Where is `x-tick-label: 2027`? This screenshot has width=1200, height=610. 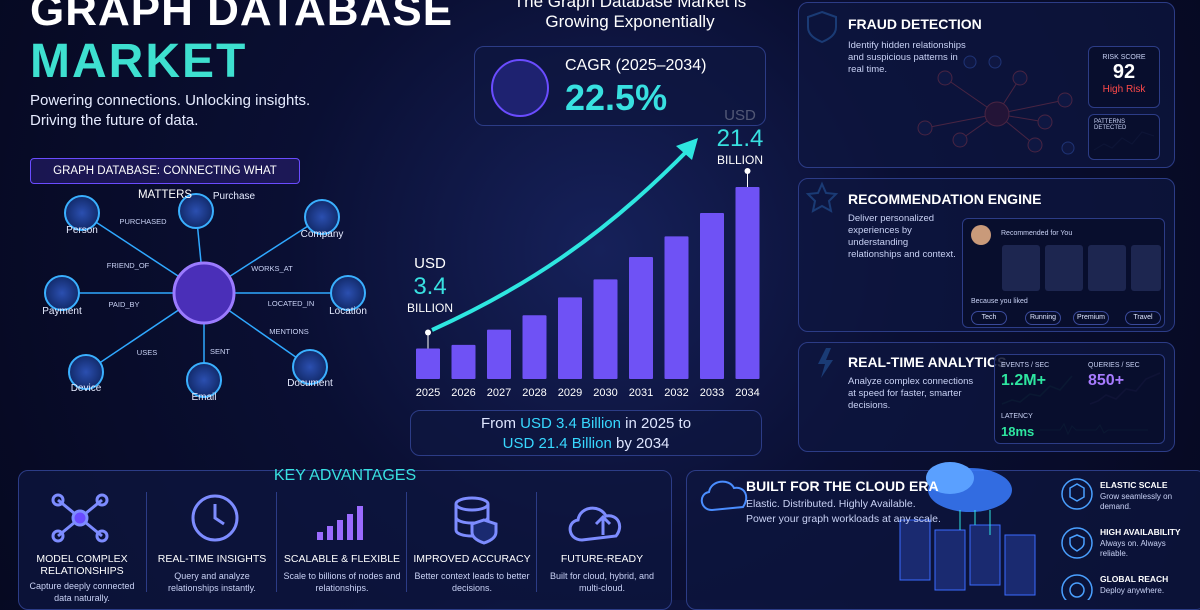
x-tick-label: 2027 is located at coordinates (499, 393).